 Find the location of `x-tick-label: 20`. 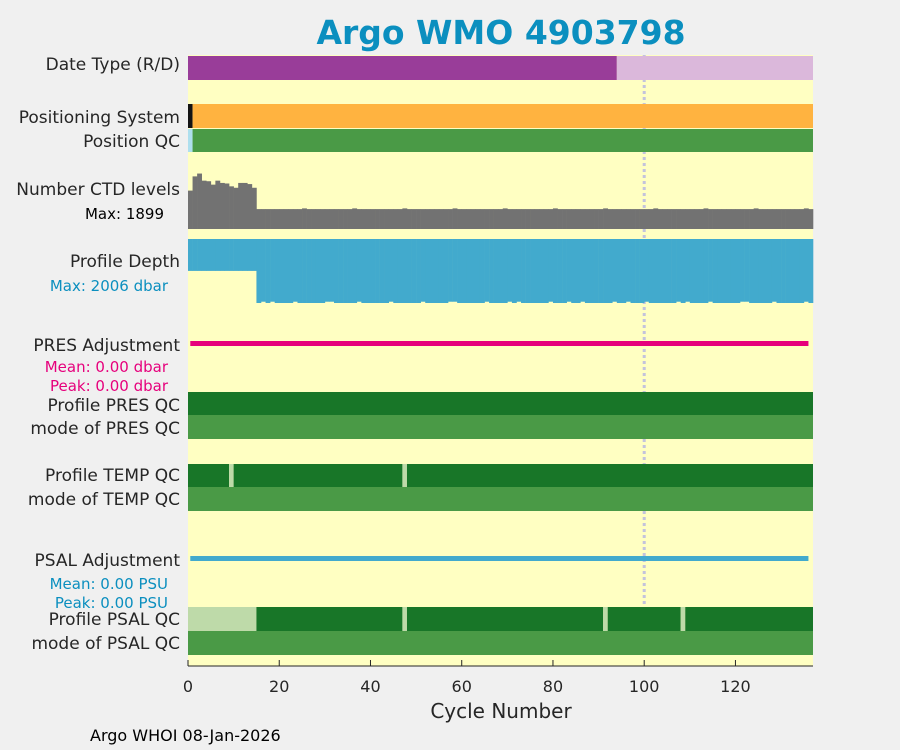

x-tick-label: 20 is located at coordinates (279, 686).